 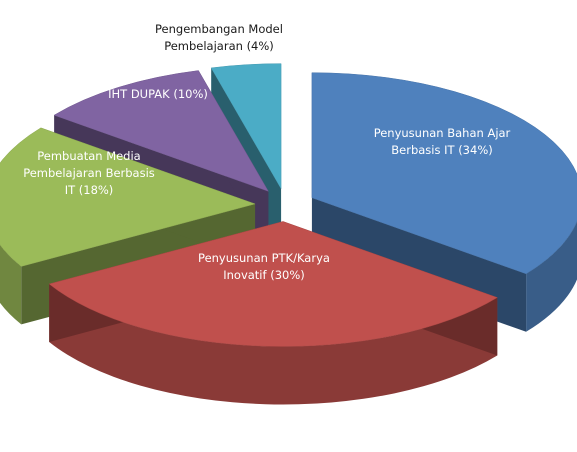 What do you see at coordinates (264, 266) in the screenshot?
I see `slice-label-ptk: Penyusunan PTK/Karya Inovatif (30%)` at bounding box center [264, 266].